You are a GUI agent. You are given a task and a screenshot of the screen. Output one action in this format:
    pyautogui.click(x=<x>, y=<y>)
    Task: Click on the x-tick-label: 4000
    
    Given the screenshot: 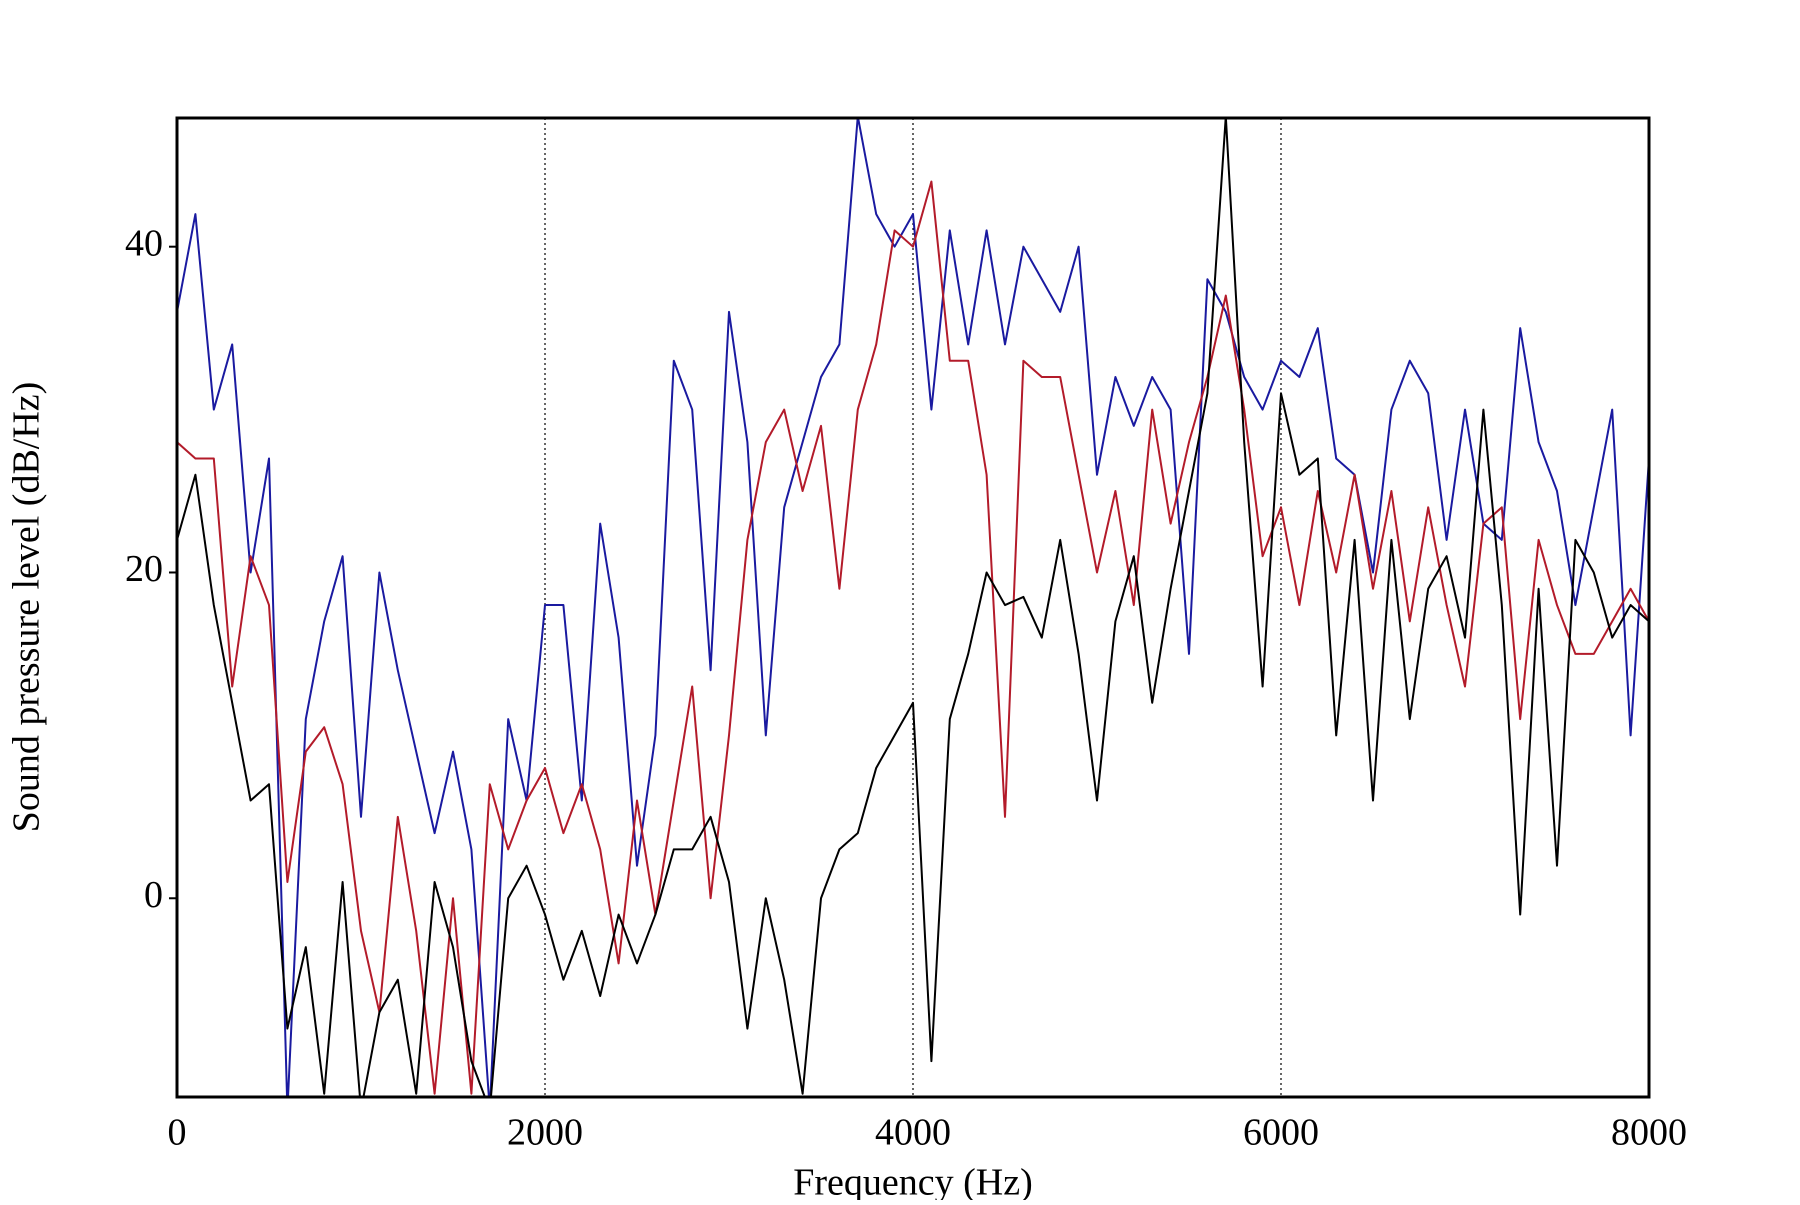 What is the action you would take?
    pyautogui.click(x=913, y=1133)
    